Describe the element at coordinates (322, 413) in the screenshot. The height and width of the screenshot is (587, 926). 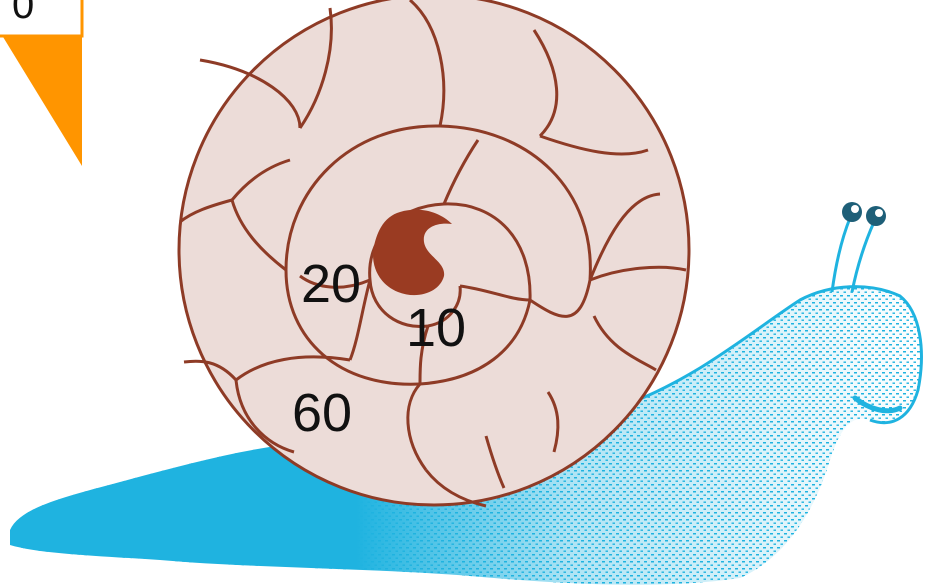
I see `shell-number-60: 60` at that location.